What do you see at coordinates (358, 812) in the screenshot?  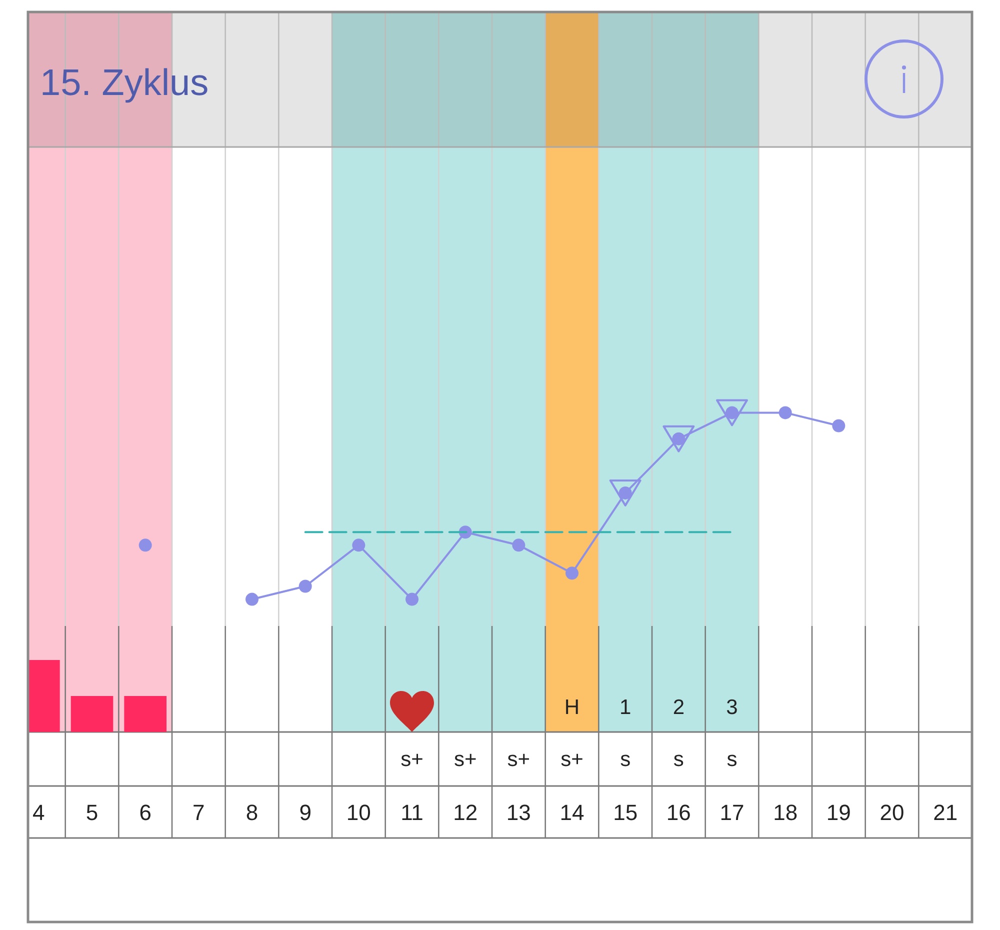 I see `x-tick-label: 10` at bounding box center [358, 812].